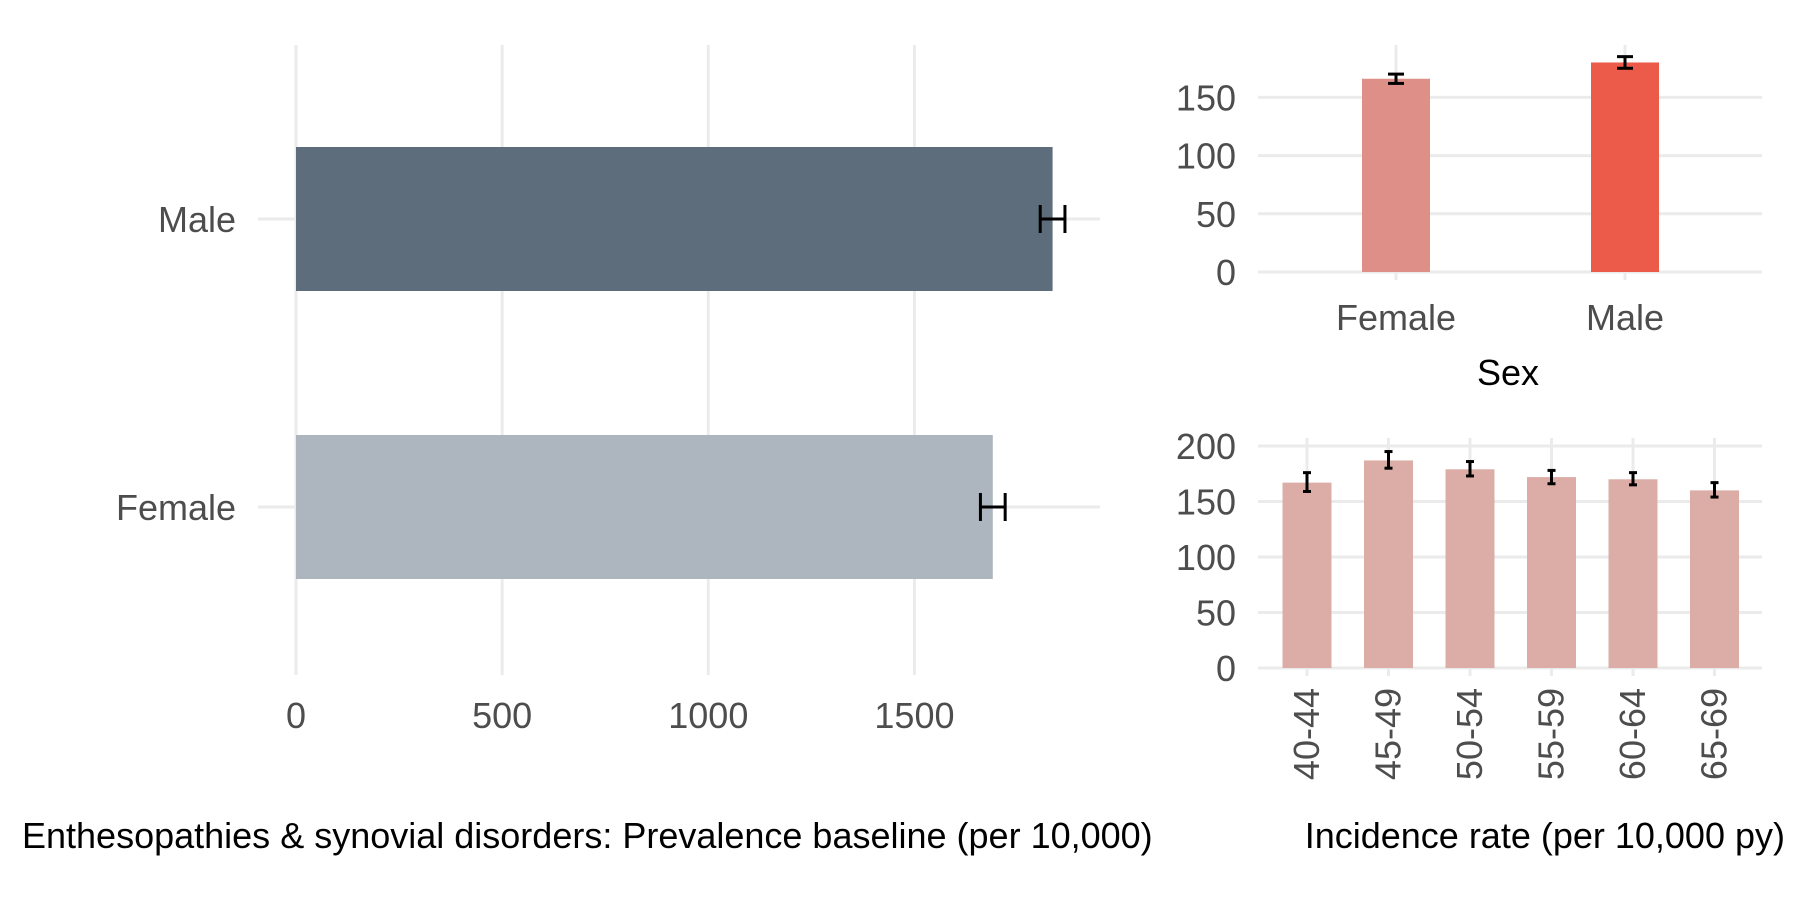 The width and height of the screenshot is (1800, 900). Describe the element at coordinates (708, 715) in the screenshot. I see `prevalence-x-tick-label: 1000` at that location.